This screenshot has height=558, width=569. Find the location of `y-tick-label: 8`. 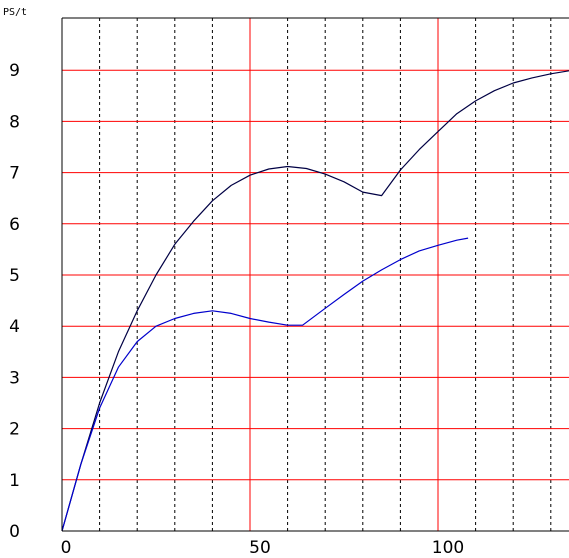

y-tick-label: 8 is located at coordinates (14, 122).